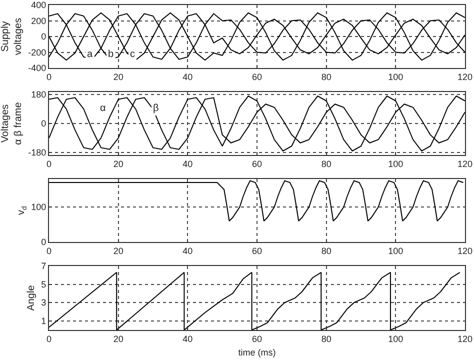 The width and height of the screenshot is (474, 362). Describe the element at coordinates (111, 54) in the screenshot. I see `annotation: b` at that location.